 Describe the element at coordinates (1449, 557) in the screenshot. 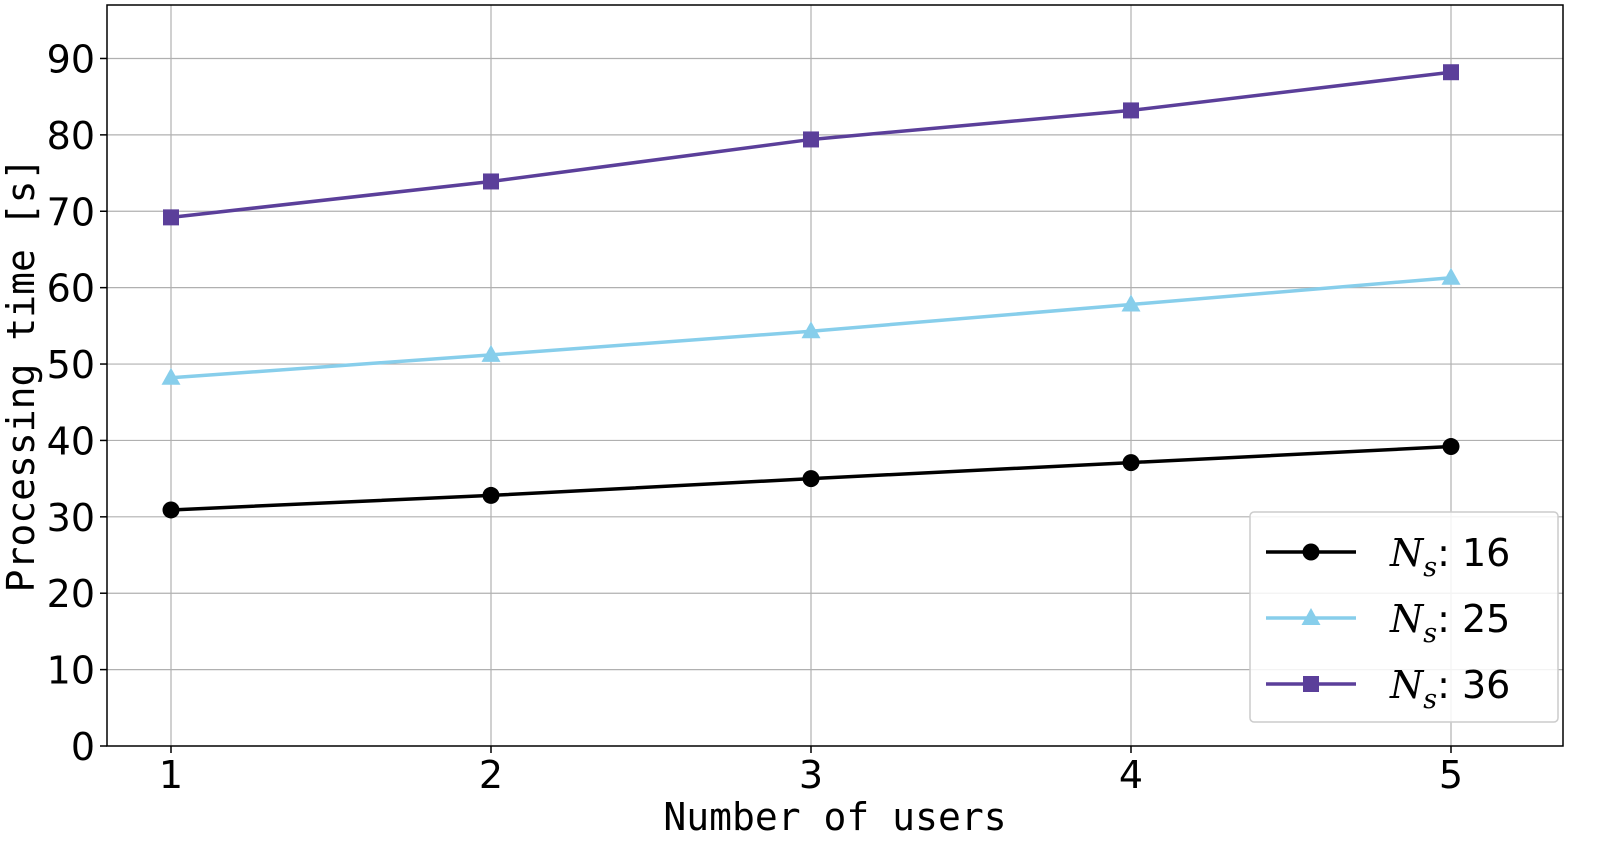

I see `legend-label-1: Ns: 16` at that location.